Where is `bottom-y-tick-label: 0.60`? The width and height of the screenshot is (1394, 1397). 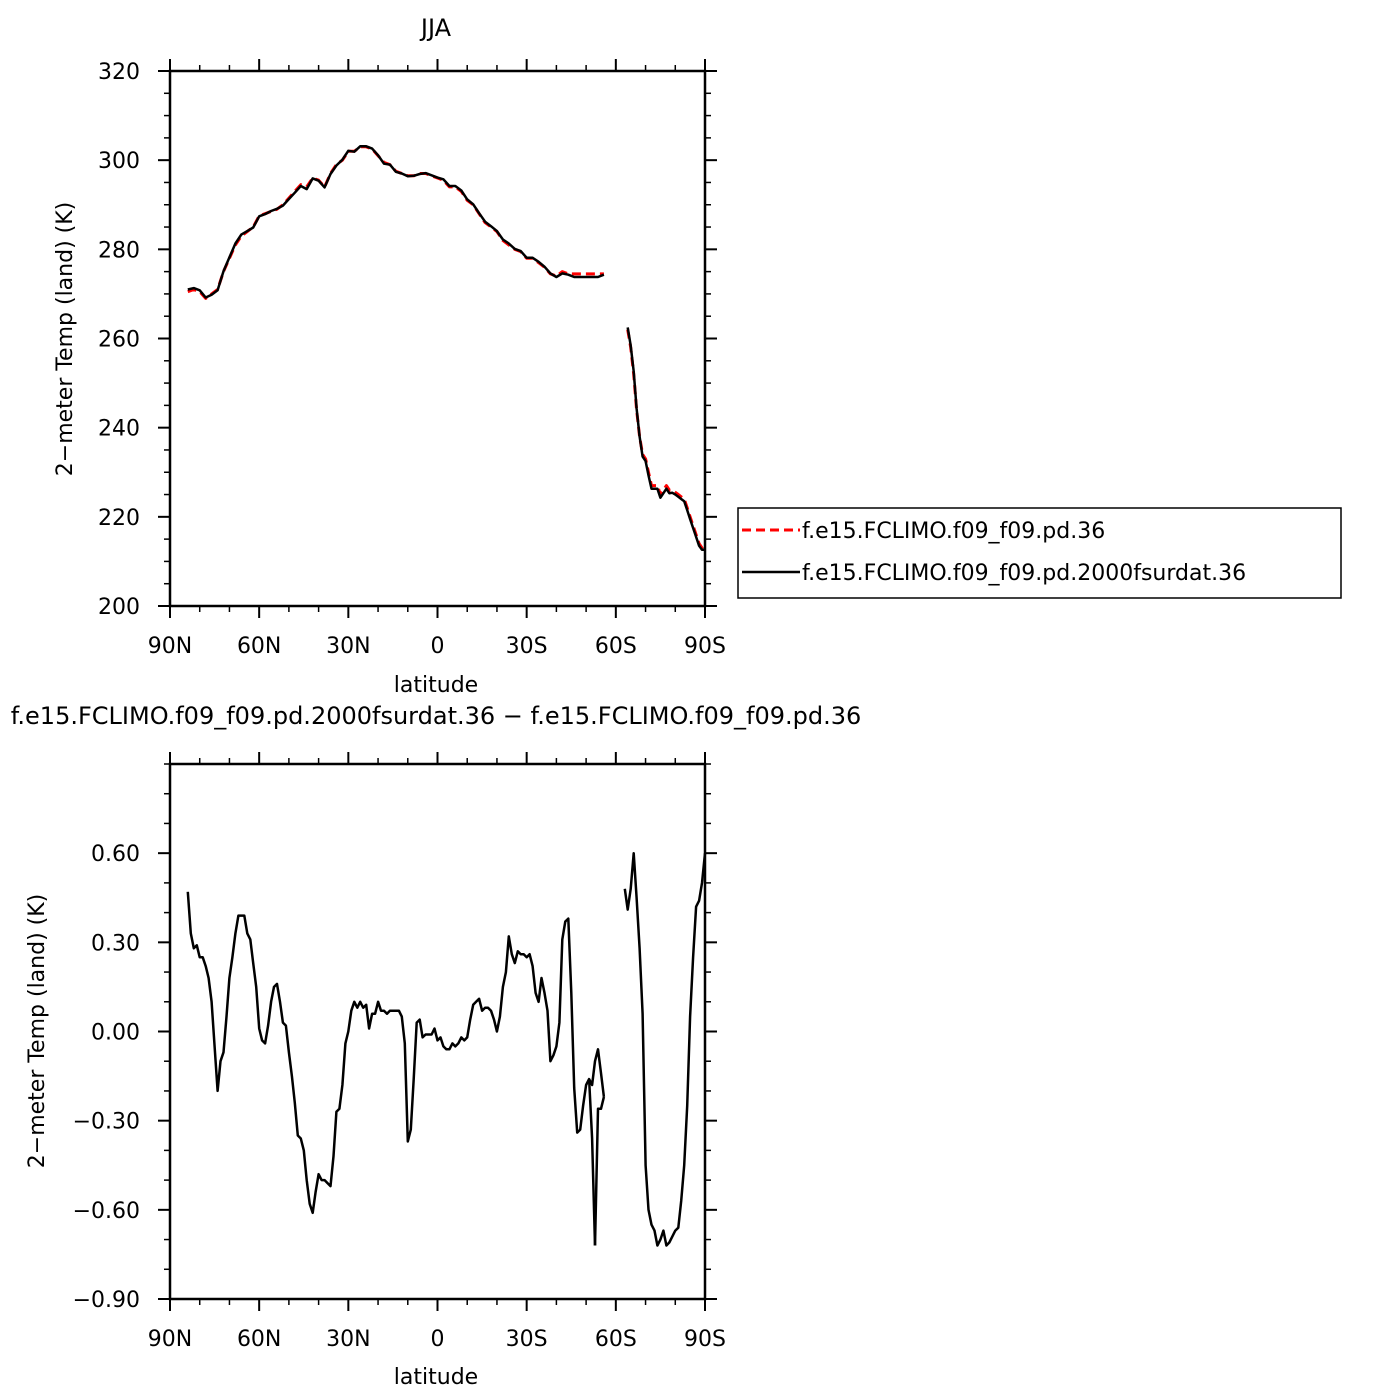 bottom-y-tick-label: 0.60 is located at coordinates (115, 854).